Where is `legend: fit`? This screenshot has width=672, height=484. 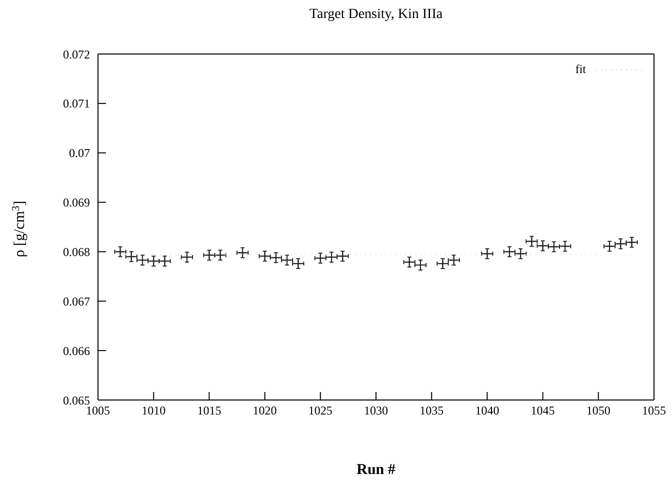 legend: fit is located at coordinates (609, 69).